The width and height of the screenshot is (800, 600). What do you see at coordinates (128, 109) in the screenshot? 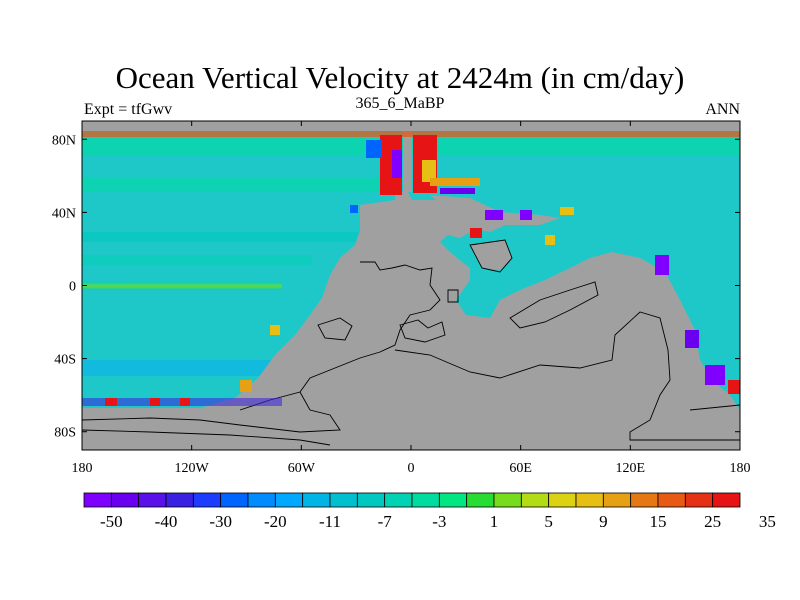
I see `experiment-label: Expt = tfGwv` at bounding box center [128, 109].